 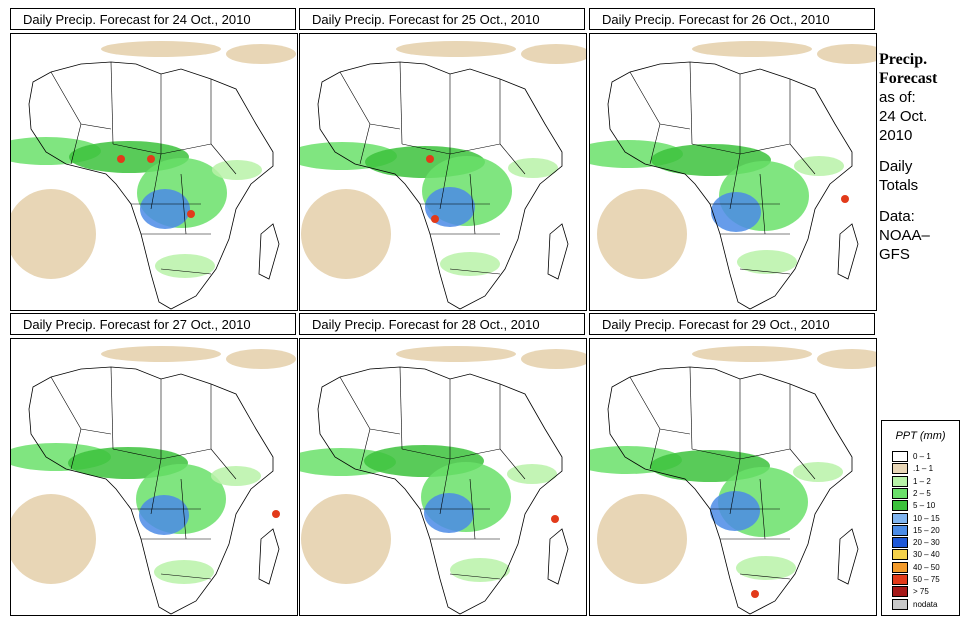 I want to click on panel-title: Daily Precip. Forecast for 24 Oct., 2010, so click(x=153, y=19).